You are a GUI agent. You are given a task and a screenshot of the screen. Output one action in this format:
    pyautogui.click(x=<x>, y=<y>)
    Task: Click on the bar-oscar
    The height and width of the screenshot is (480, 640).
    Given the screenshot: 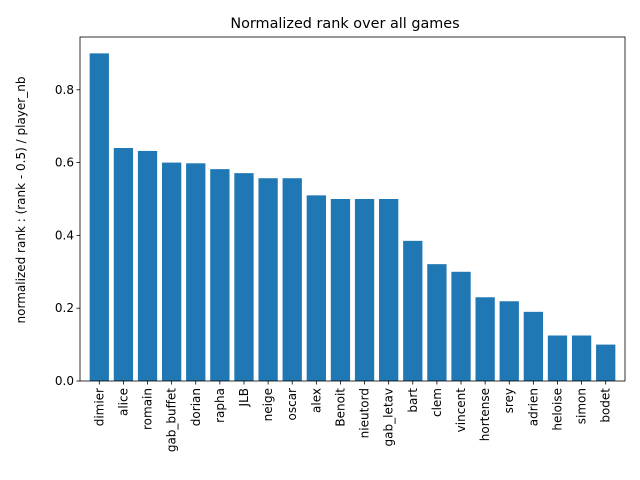 What is the action you would take?
    pyautogui.click(x=292, y=279)
    